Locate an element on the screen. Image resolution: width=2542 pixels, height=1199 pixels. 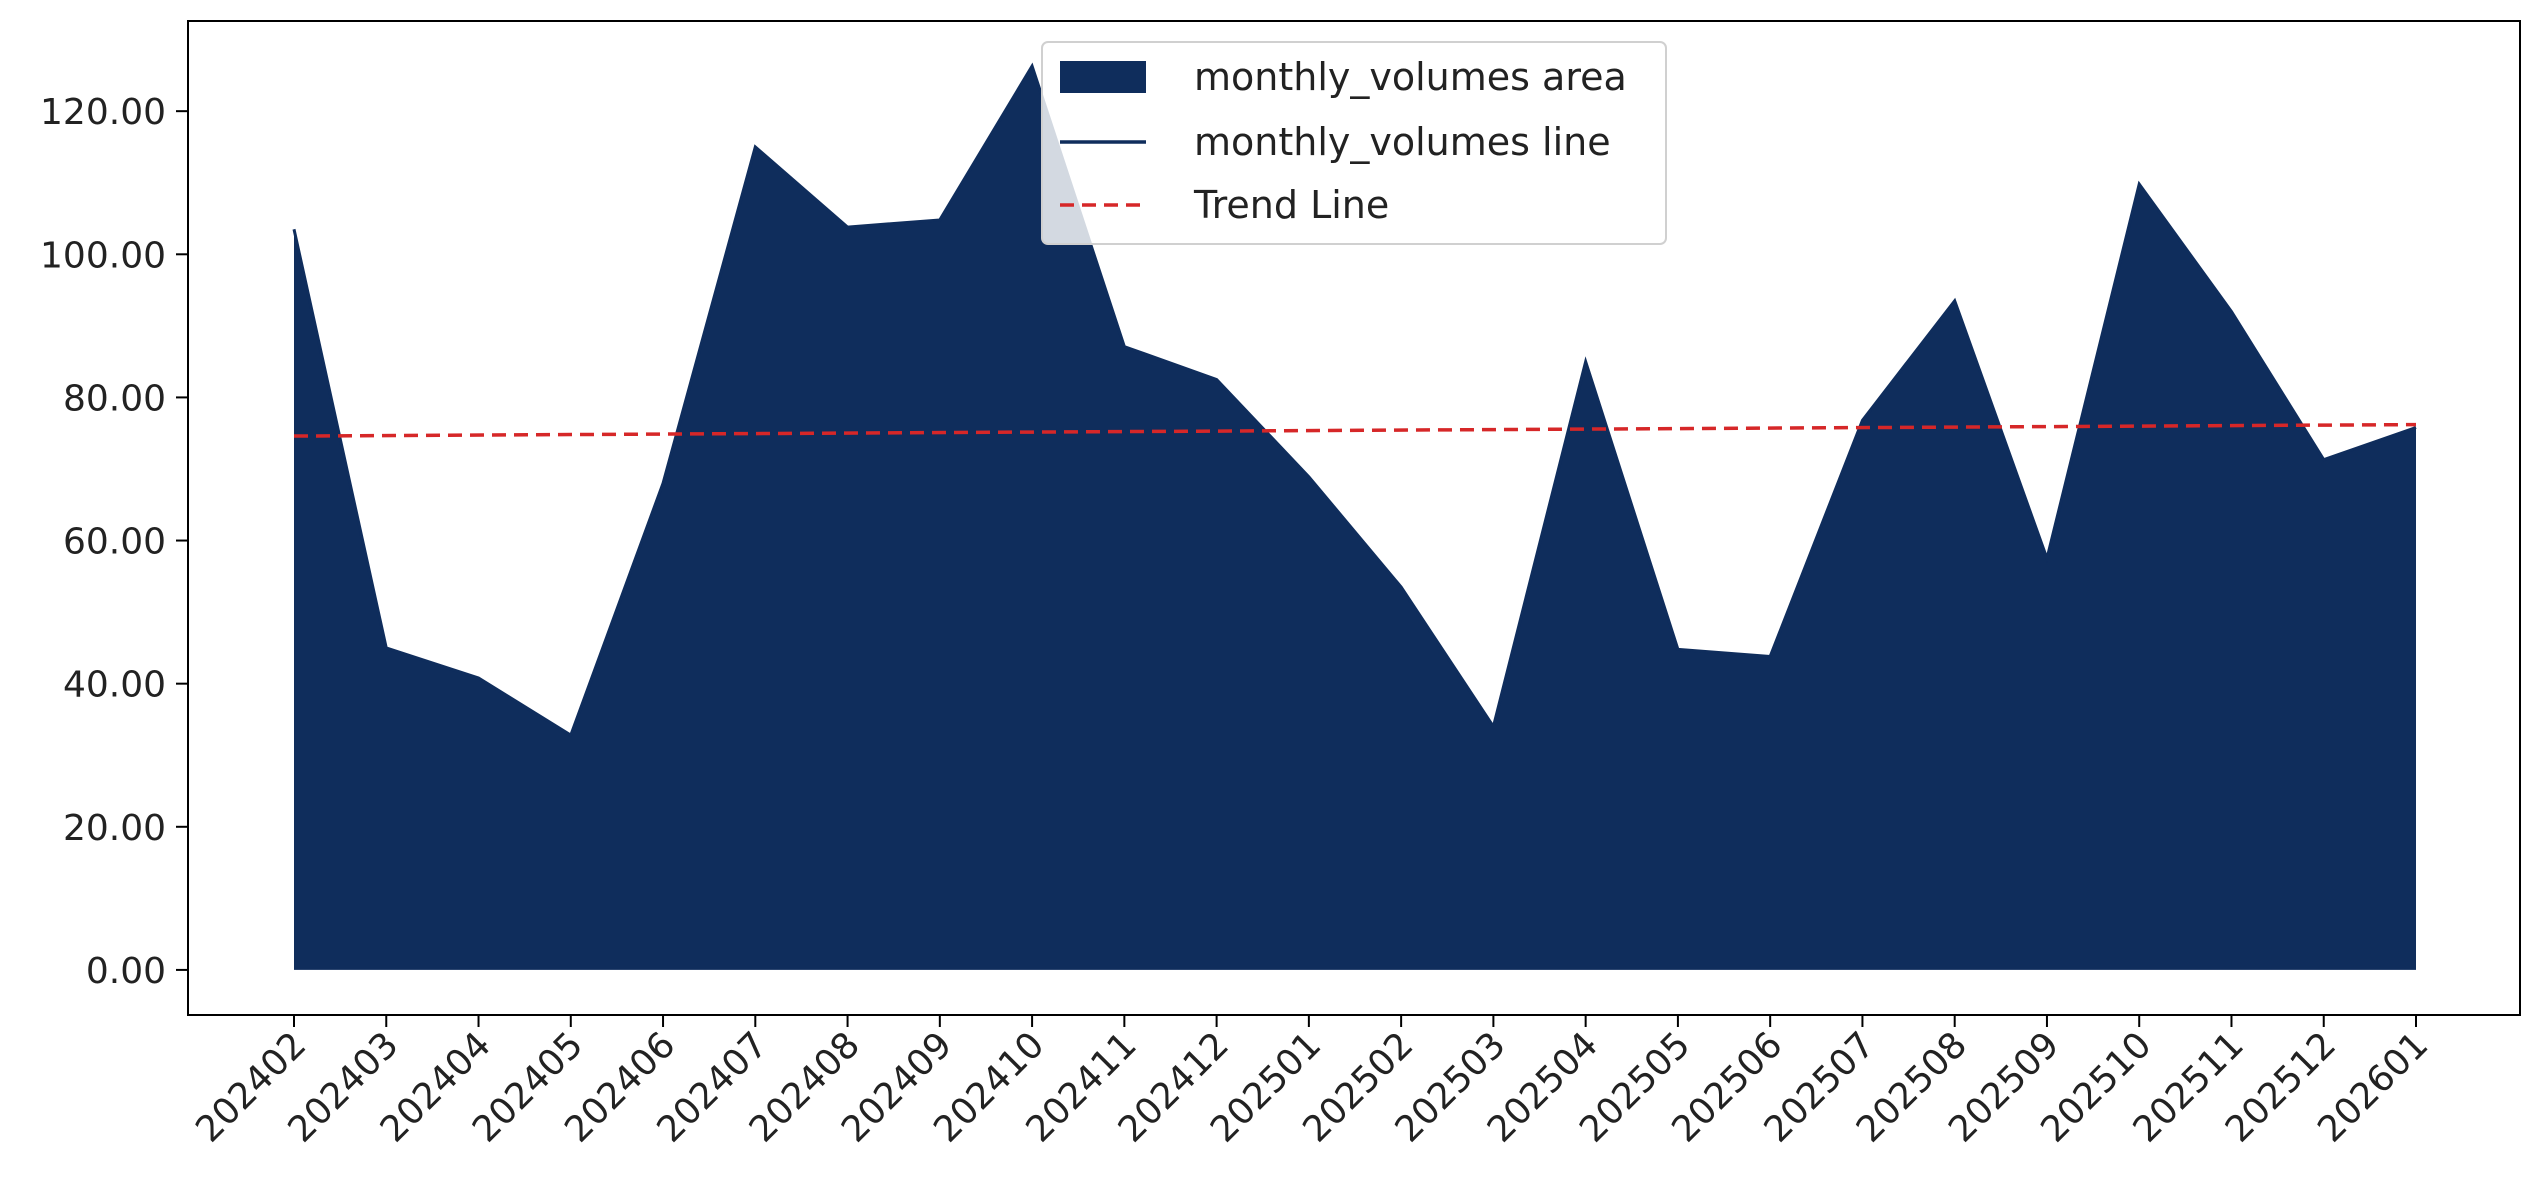
y-tick-label: 60.00 is located at coordinates (114, 542).